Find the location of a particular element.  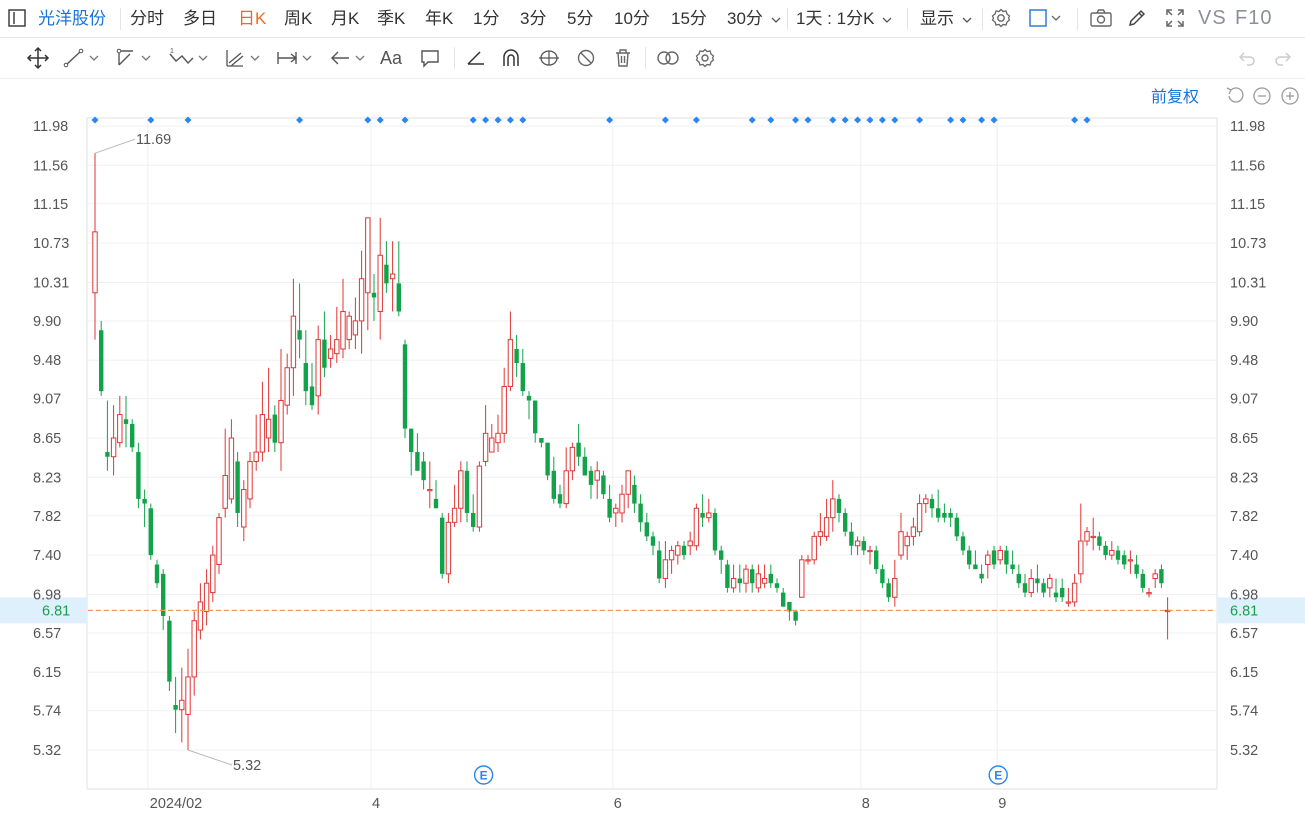

wave-tool: 1 is located at coordinates (187, 58).